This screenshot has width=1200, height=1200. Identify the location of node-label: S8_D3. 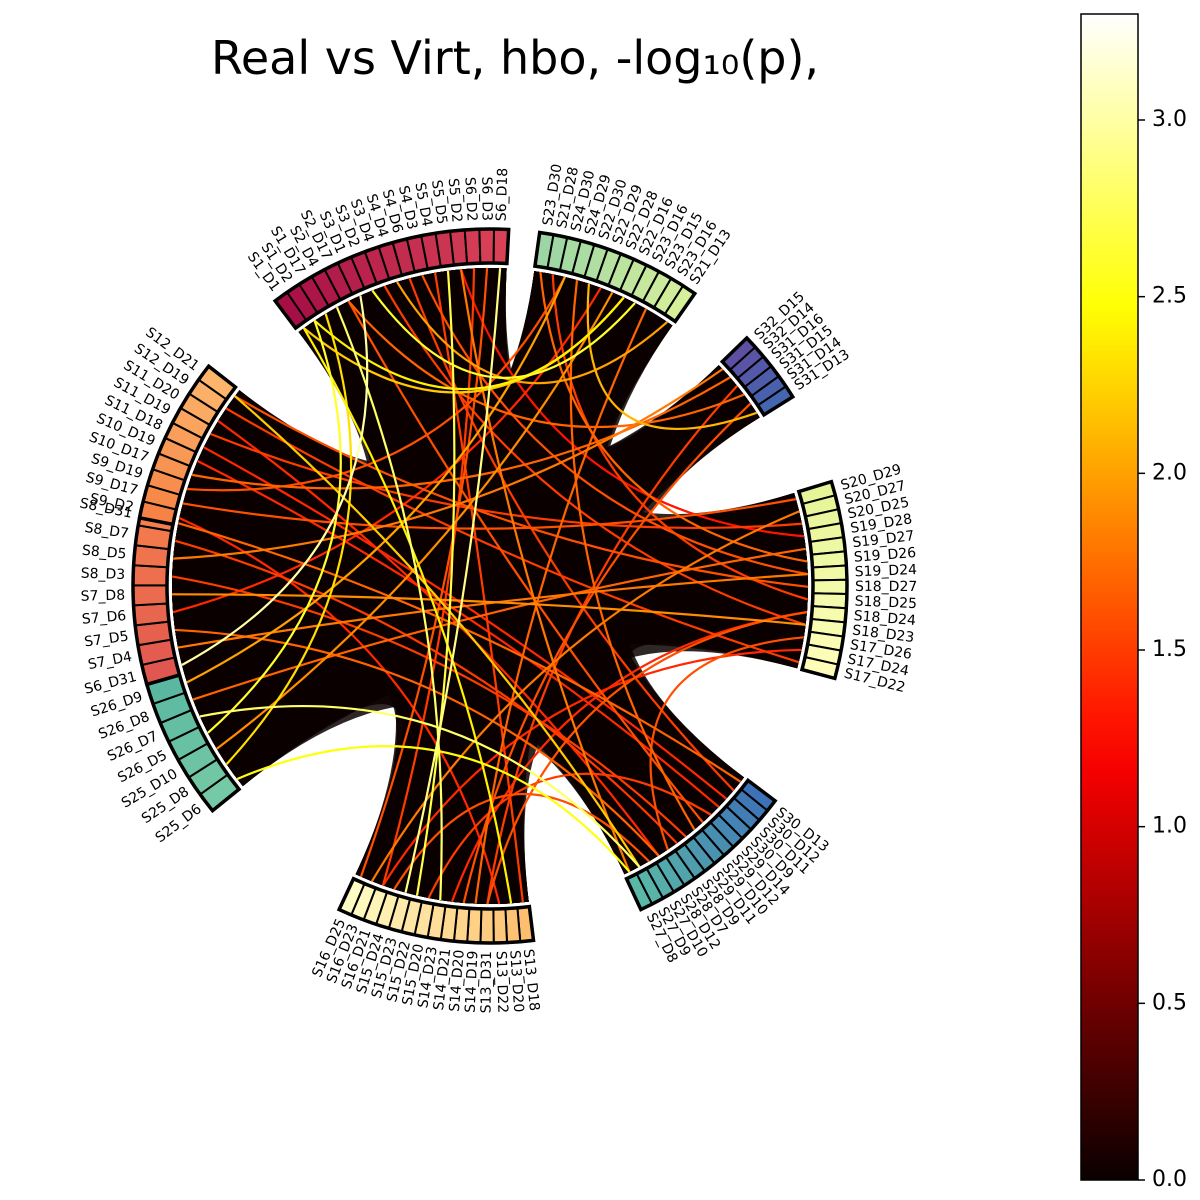
(102, 574).